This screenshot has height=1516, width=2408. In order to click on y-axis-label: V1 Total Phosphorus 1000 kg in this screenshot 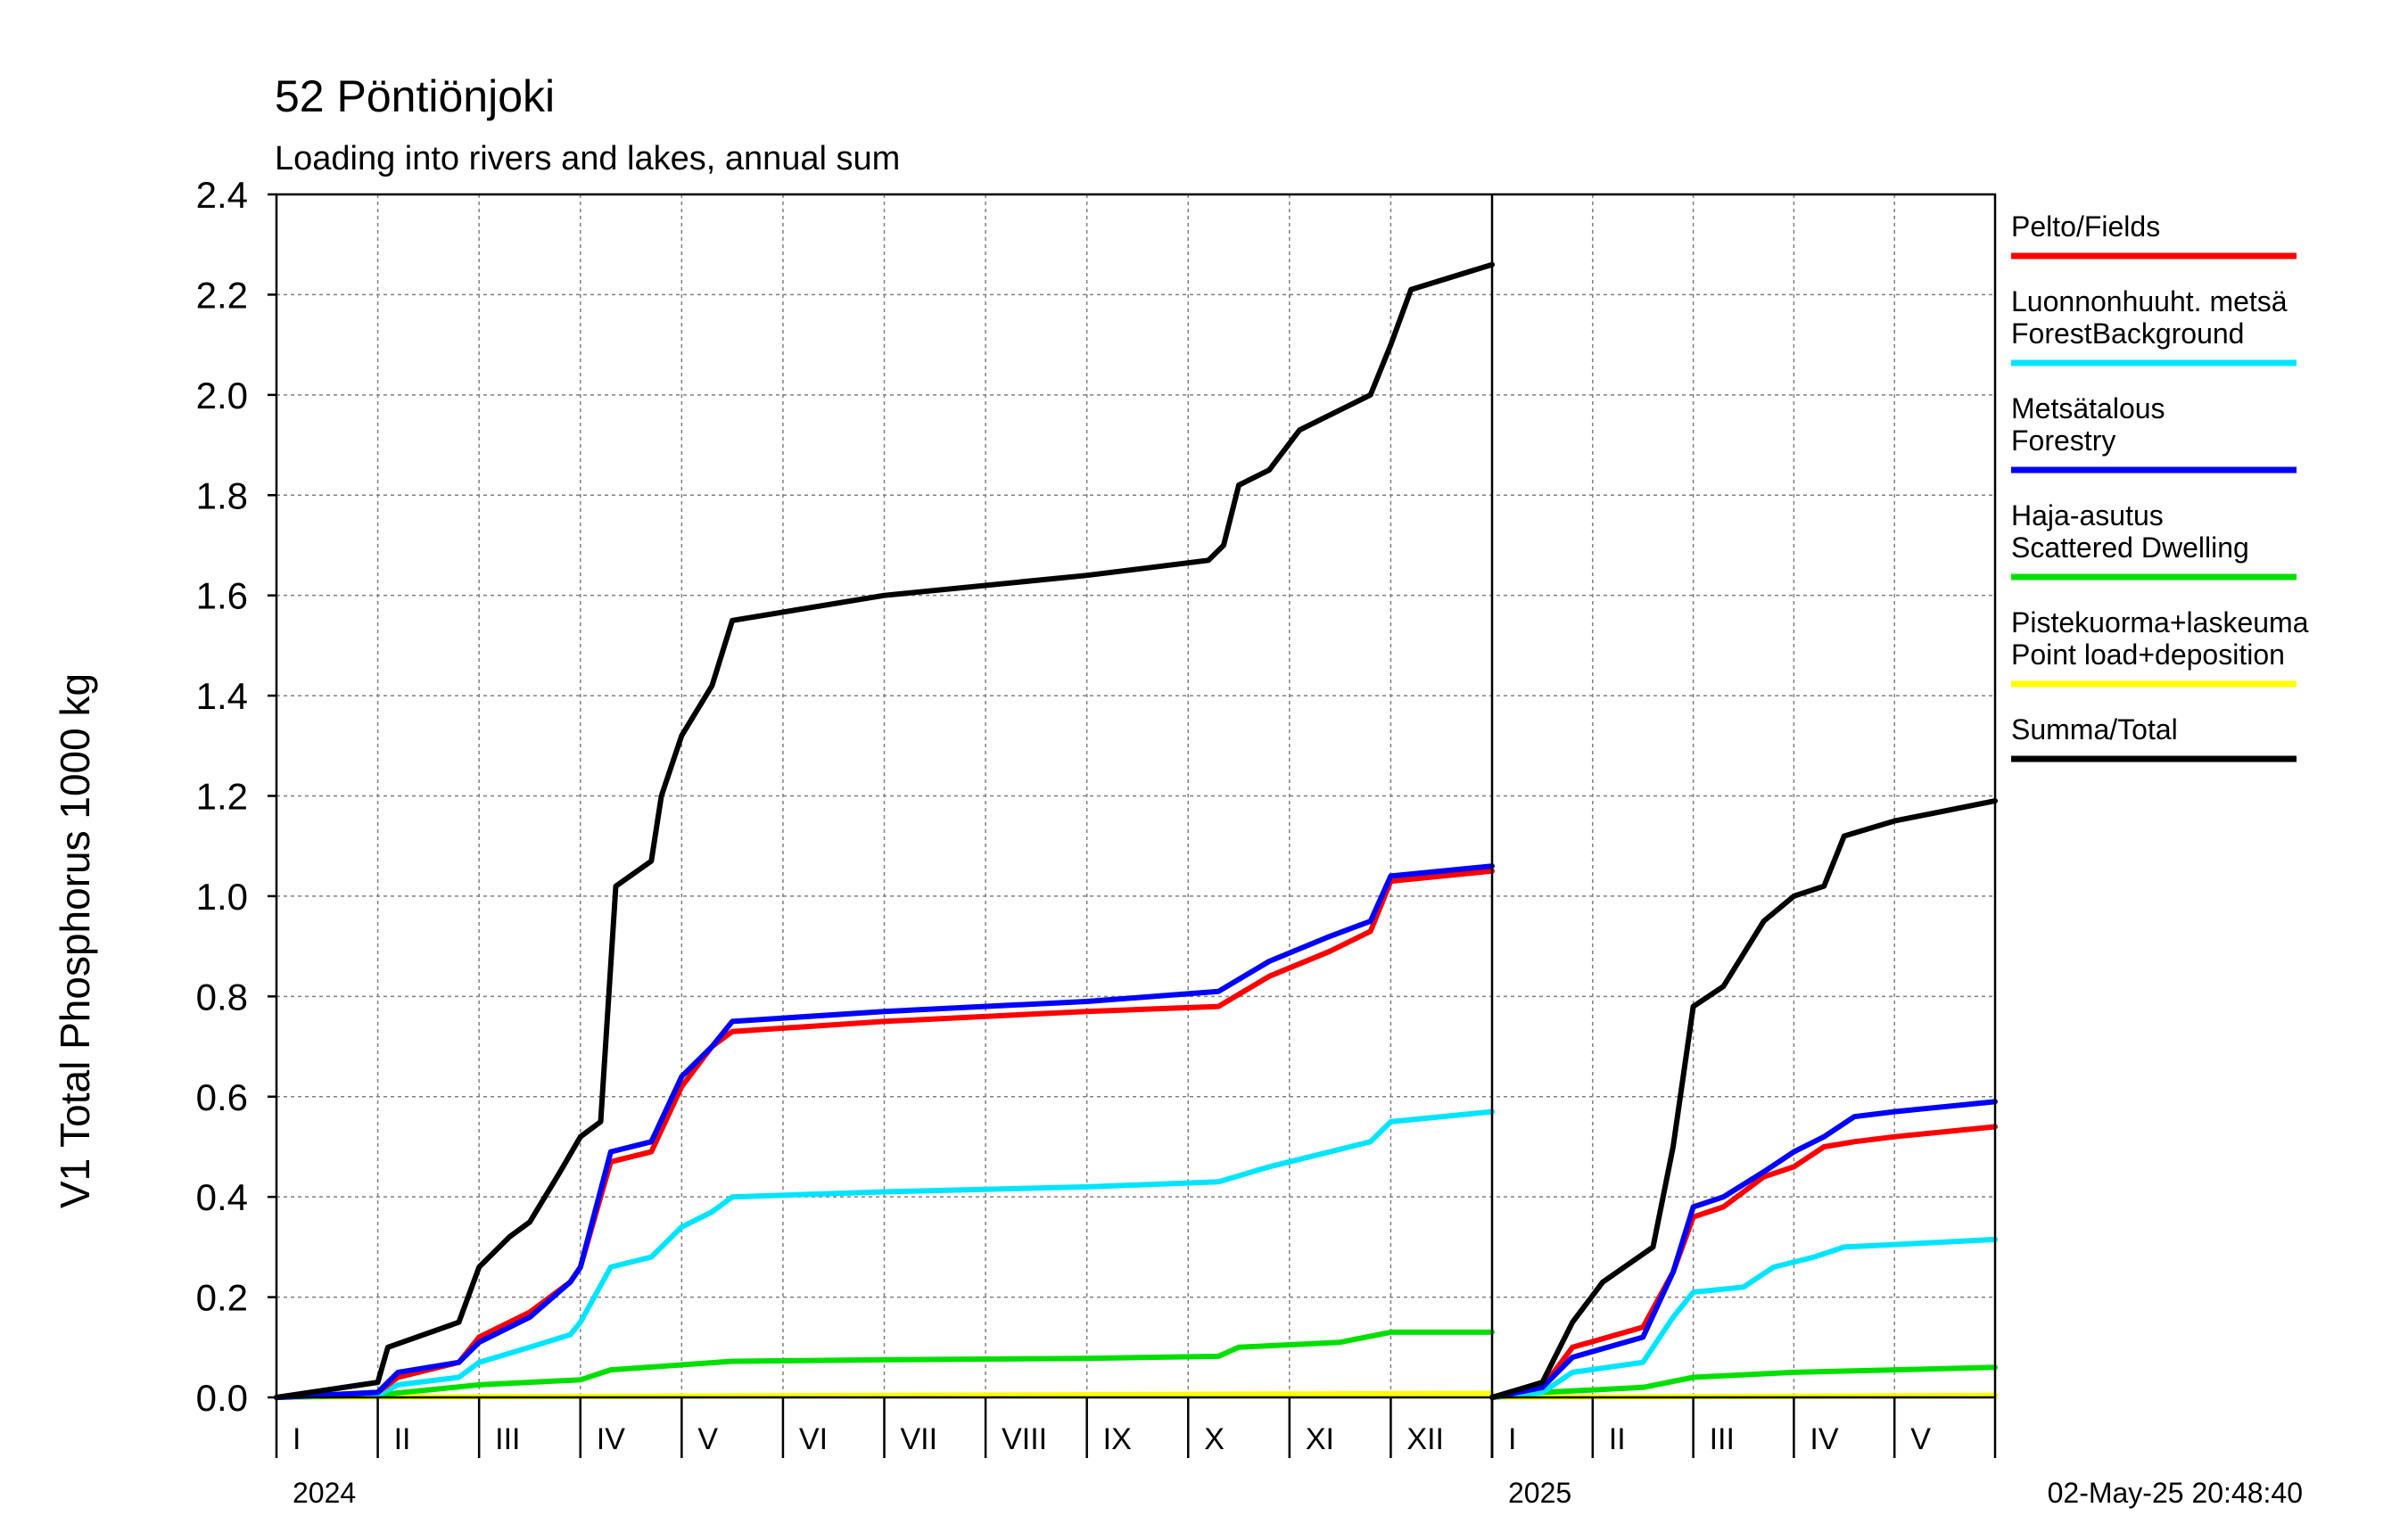, I will do `click(75, 940)`.